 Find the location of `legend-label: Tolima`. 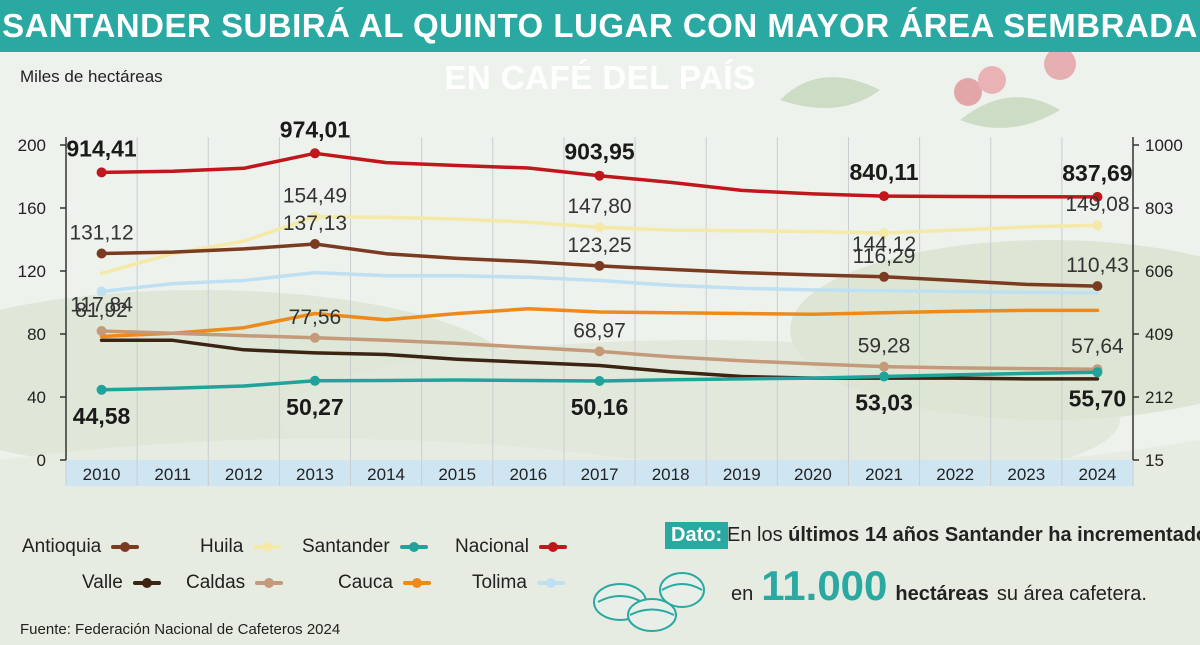

legend-label: Tolima is located at coordinates (499, 582).